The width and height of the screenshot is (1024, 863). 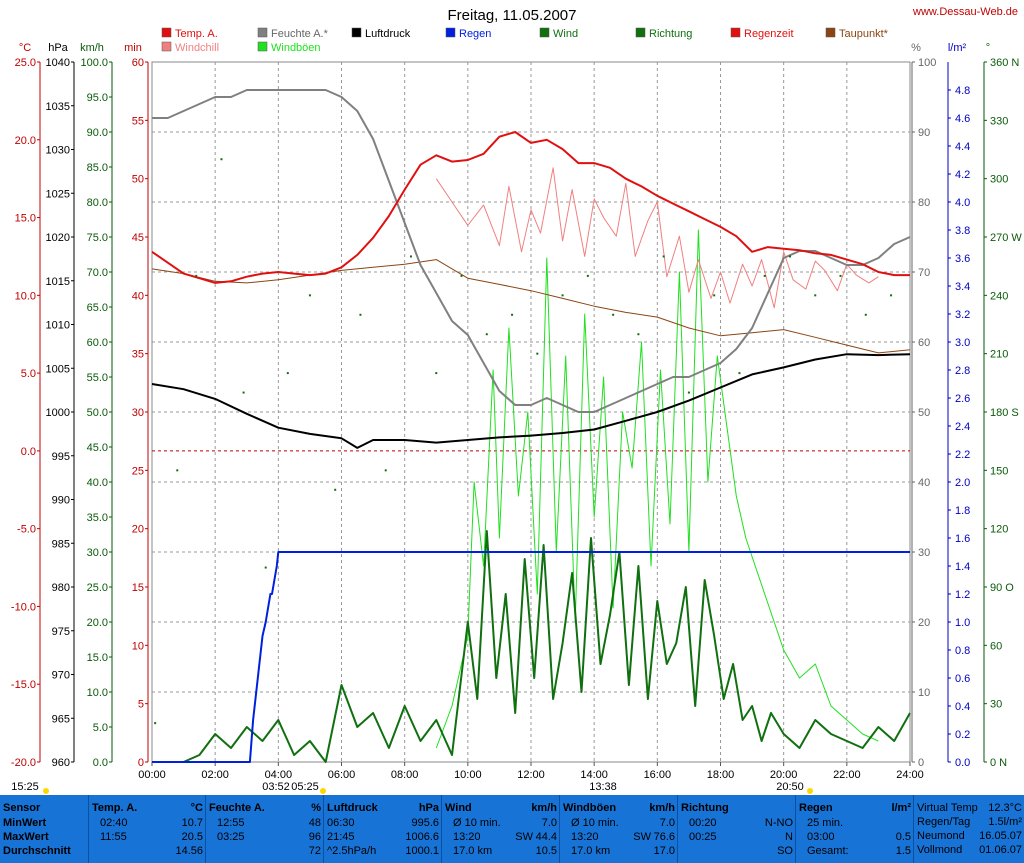 I want to click on legend-label: Luftdruck, so click(x=388, y=34).